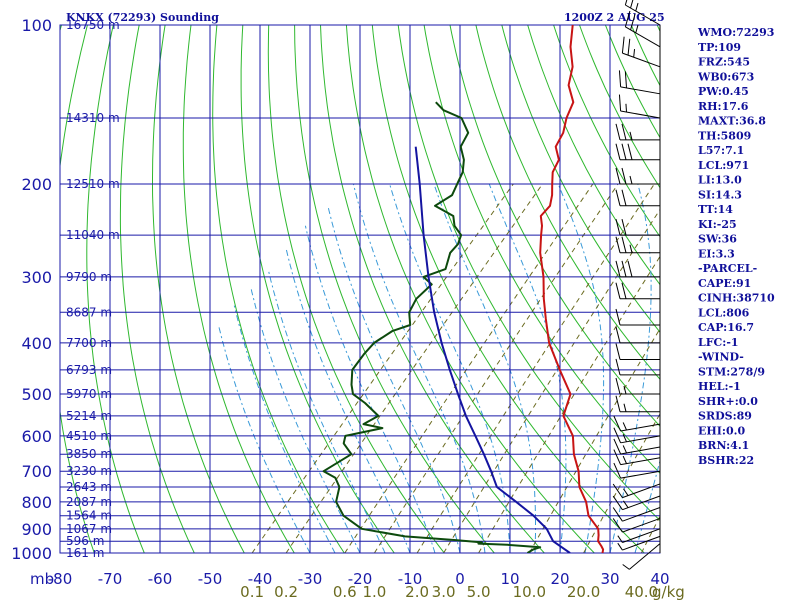  I want to click on wind-barbs, so click(636, 285).